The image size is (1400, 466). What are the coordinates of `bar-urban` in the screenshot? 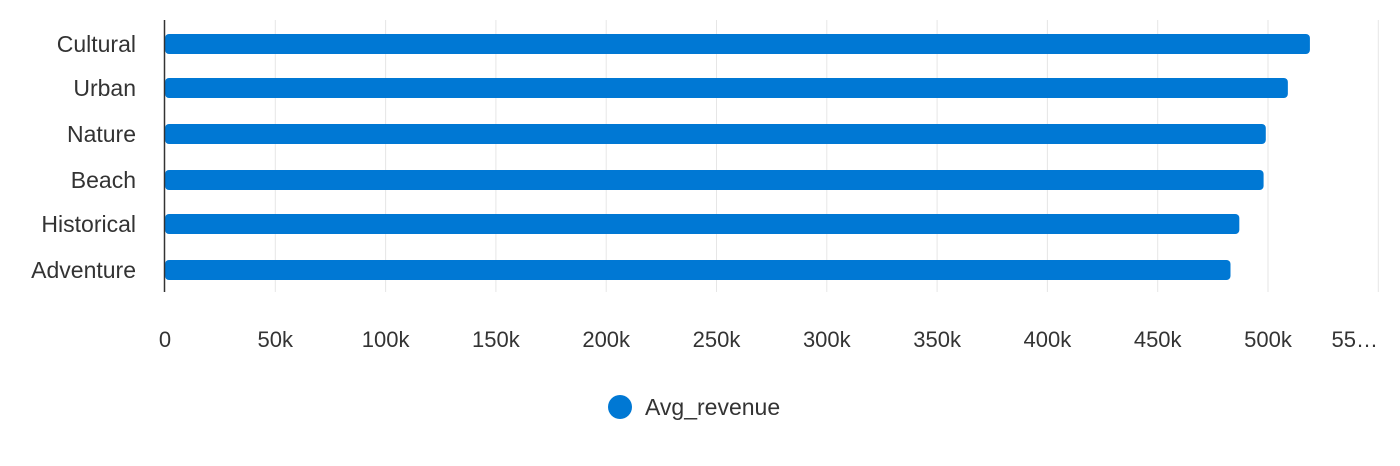 It's located at (726, 88).